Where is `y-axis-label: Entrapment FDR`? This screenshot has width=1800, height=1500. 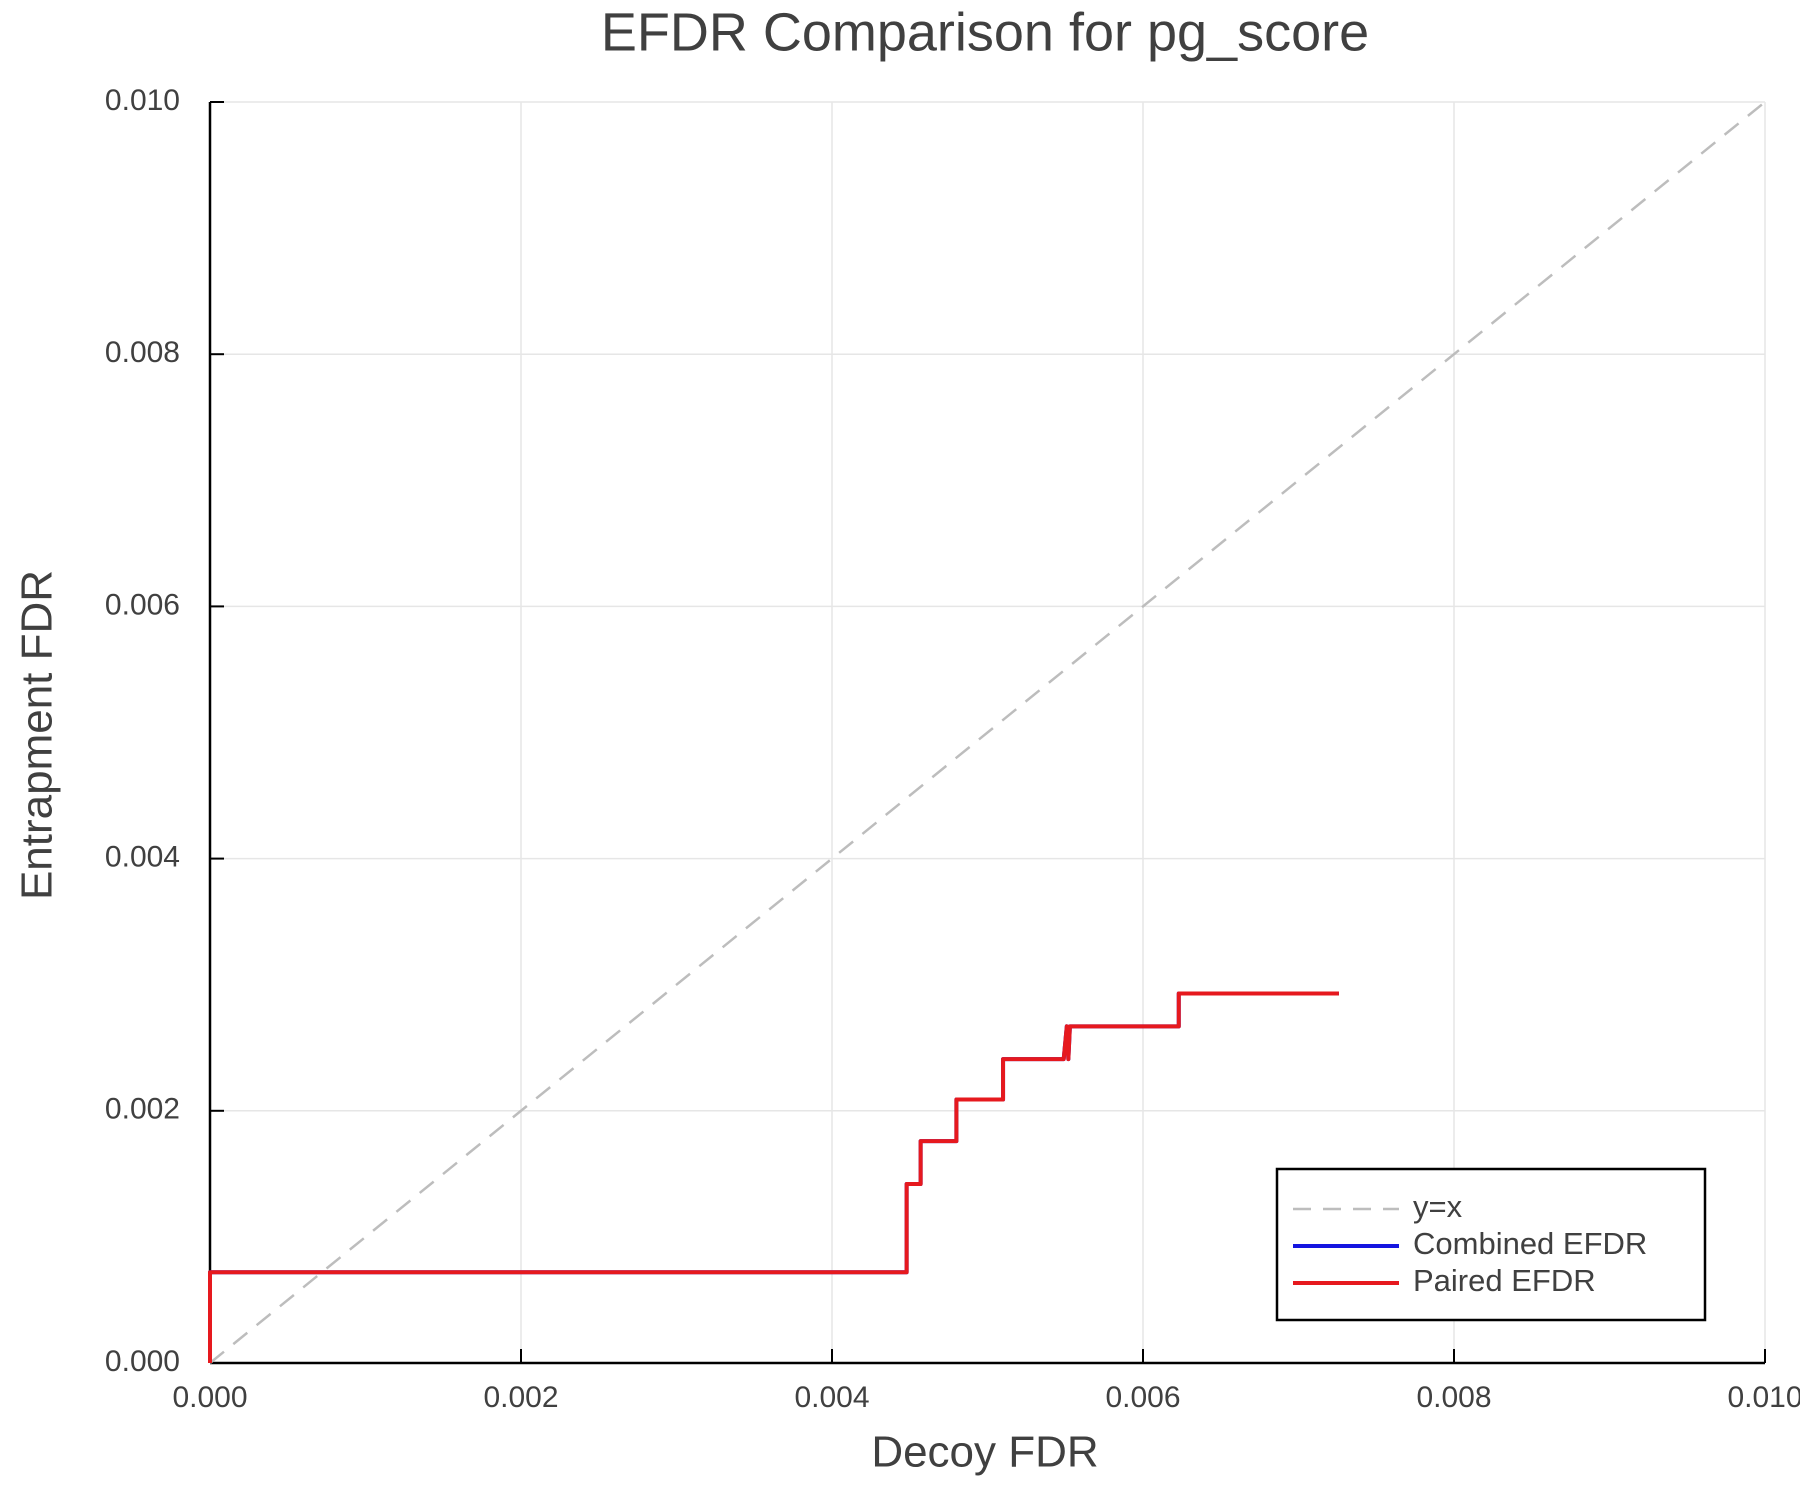
y-axis-label: Entrapment FDR is located at coordinates (37, 735).